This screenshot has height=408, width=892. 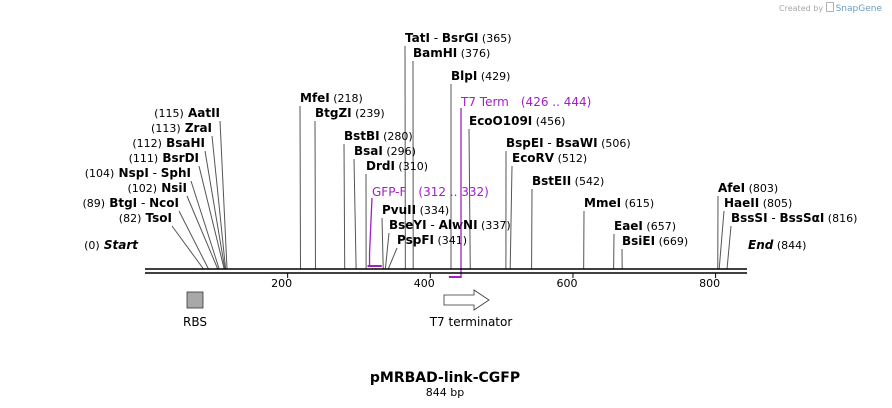 I want to click on site-label-zrai-113: (113), so click(x=166, y=128).